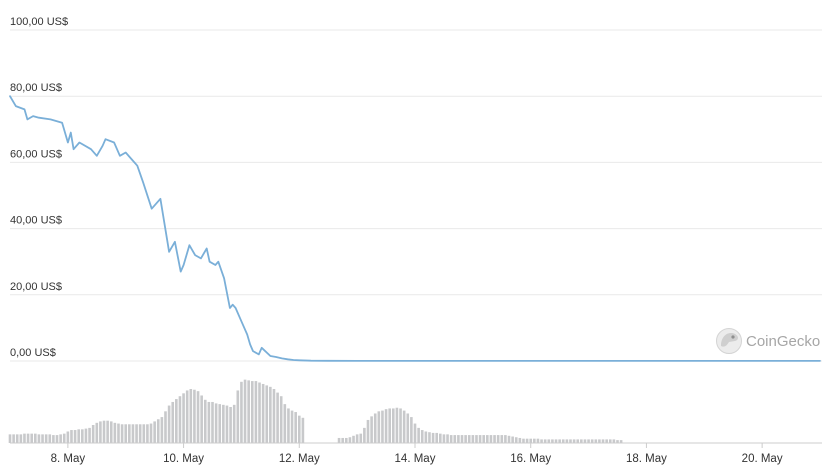 The width and height of the screenshot is (832, 471). I want to click on x-tick-label: 14. May, so click(415, 459).